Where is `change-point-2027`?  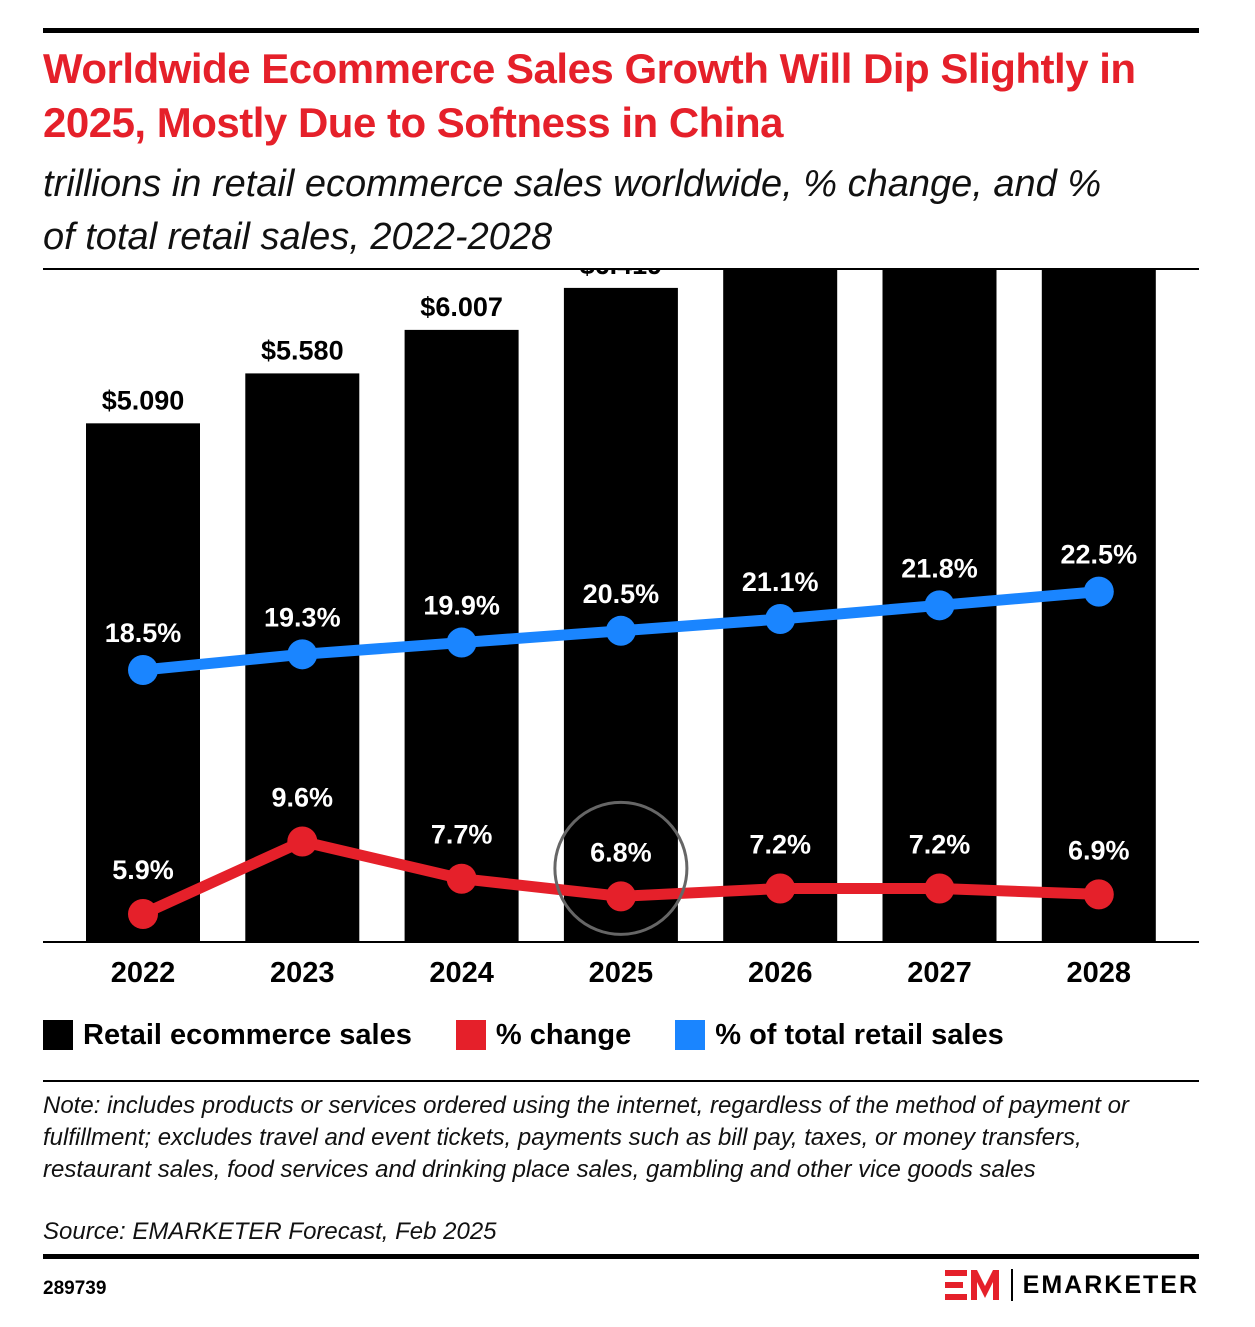 change-point-2027 is located at coordinates (939, 888).